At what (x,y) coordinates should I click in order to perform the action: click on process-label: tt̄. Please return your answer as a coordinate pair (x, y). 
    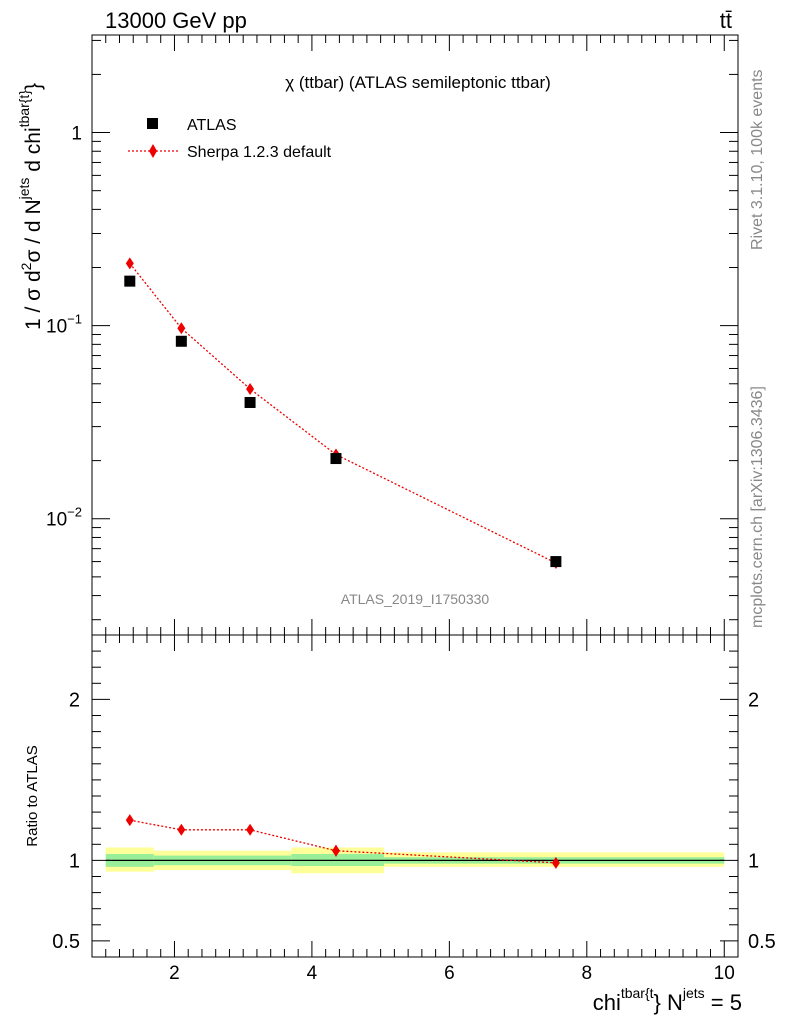
    Looking at the image, I should click on (726, 20).